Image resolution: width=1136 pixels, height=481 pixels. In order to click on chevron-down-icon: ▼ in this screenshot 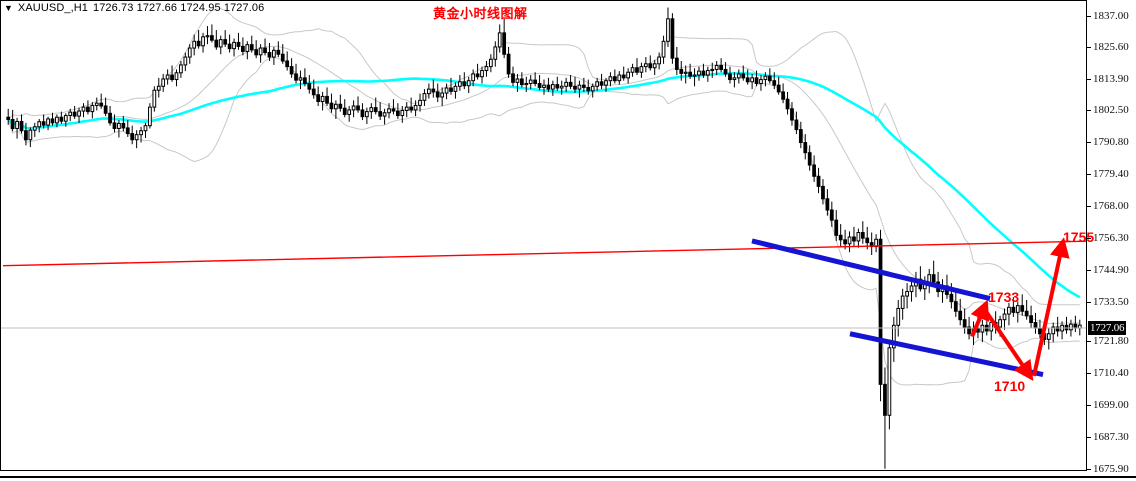, I will do `click(8, 7)`.